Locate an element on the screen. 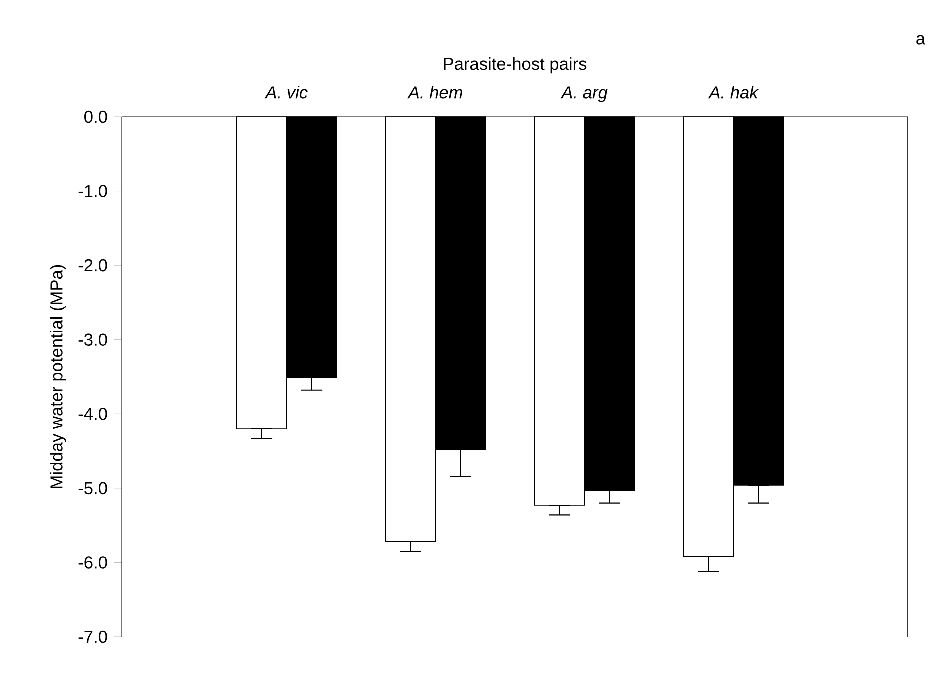 The image size is (942, 682). x-tick-label: A. arg is located at coordinates (584, 94).